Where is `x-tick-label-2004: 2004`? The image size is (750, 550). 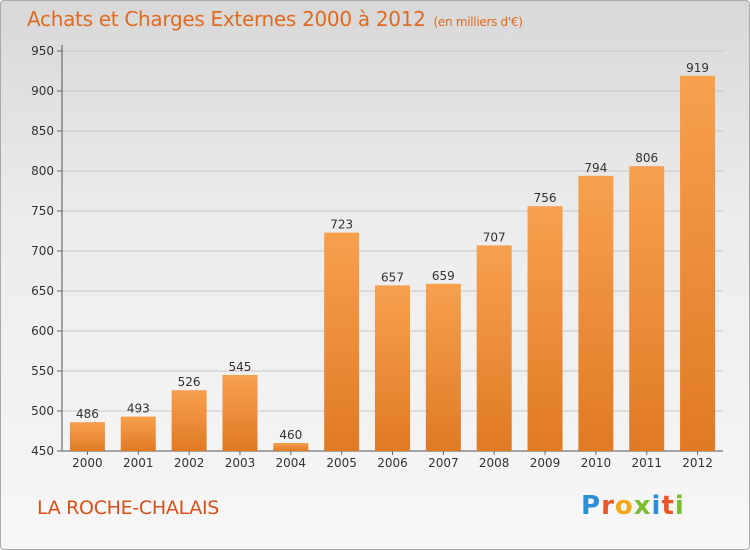
x-tick-label-2004: 2004 is located at coordinates (291, 463).